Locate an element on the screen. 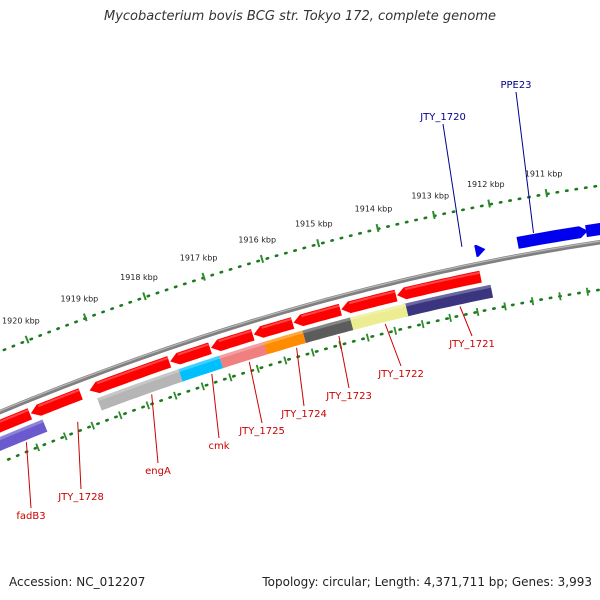  gene-label: cmk is located at coordinates (218, 446).